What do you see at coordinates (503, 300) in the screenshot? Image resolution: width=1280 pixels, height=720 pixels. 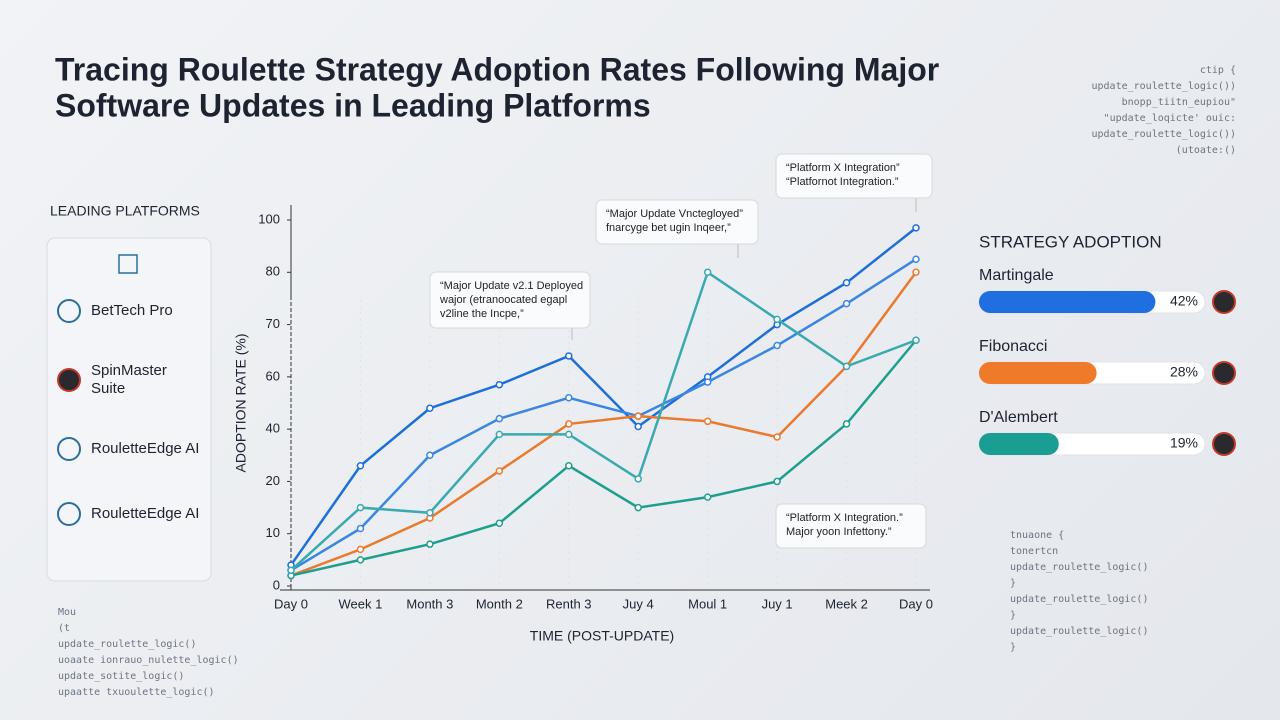 I see `annotation-text: wajor (etranoocated egapl` at bounding box center [503, 300].